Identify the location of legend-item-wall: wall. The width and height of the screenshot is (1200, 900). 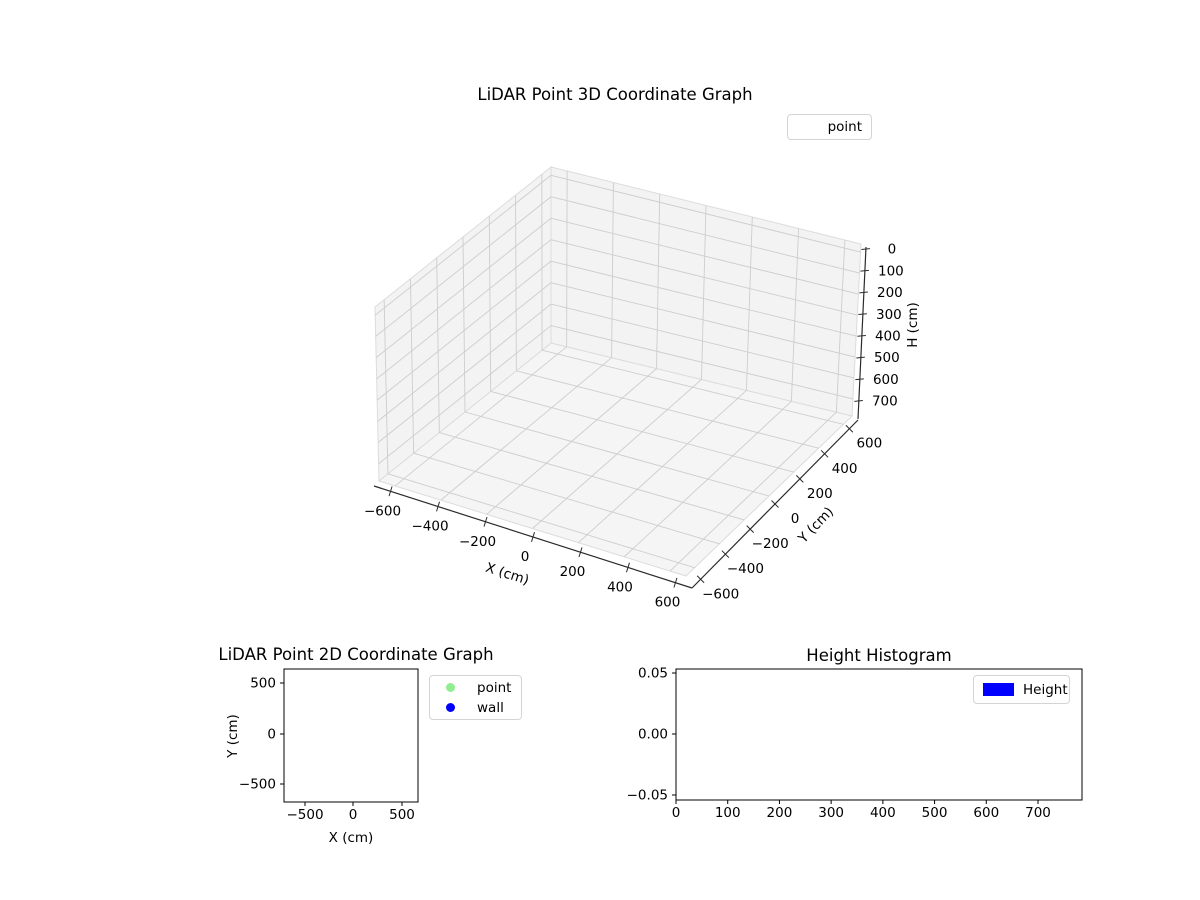
(475, 708).